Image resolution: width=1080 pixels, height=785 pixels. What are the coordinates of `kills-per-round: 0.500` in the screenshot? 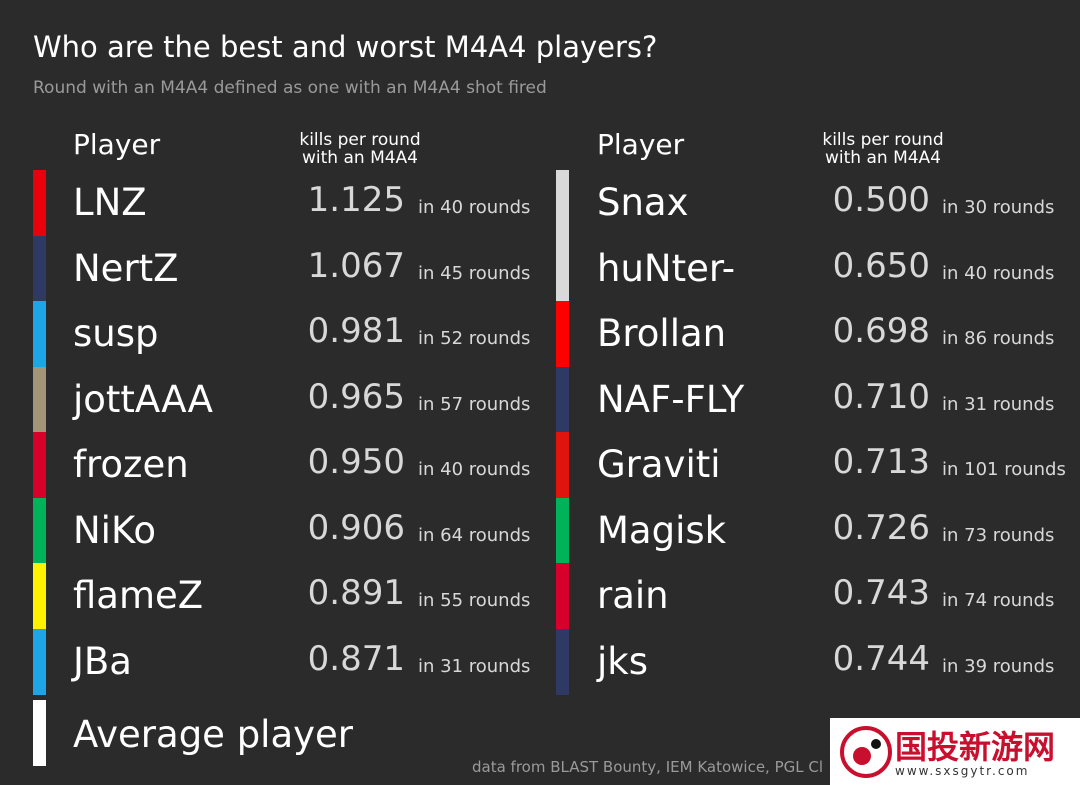 It's located at (881, 200).